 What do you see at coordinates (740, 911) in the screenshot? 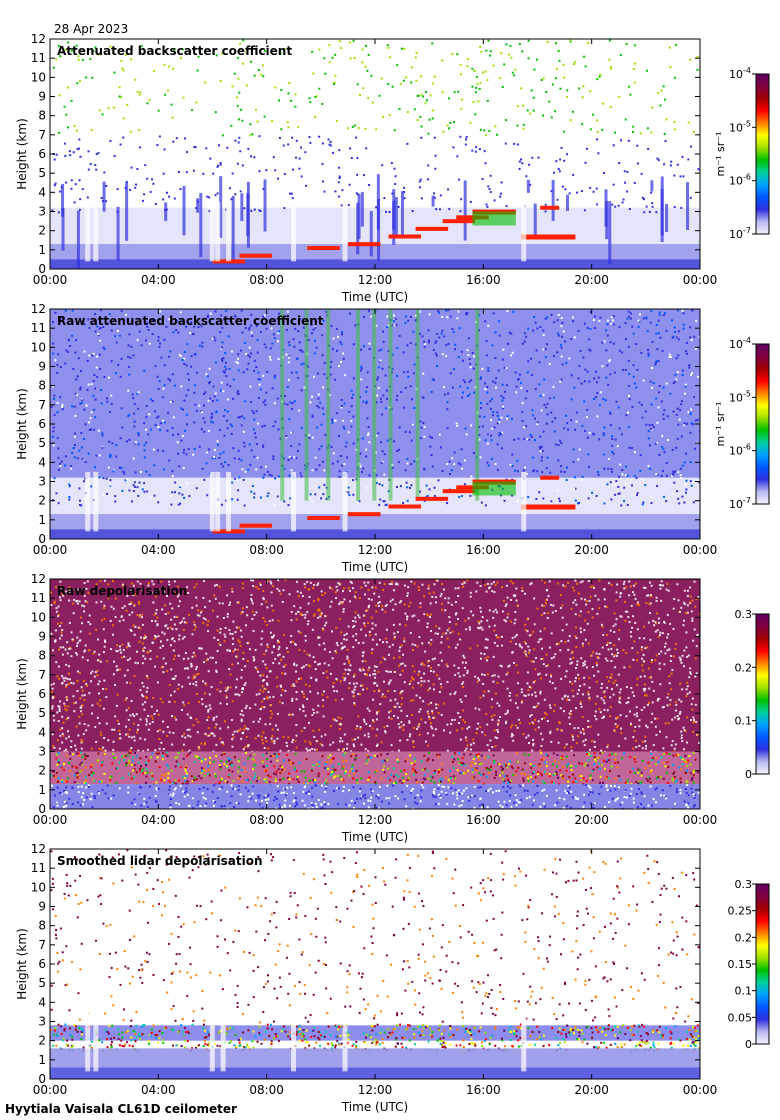
I see `colorbar-tick-label: 0.25` at bounding box center [740, 911].